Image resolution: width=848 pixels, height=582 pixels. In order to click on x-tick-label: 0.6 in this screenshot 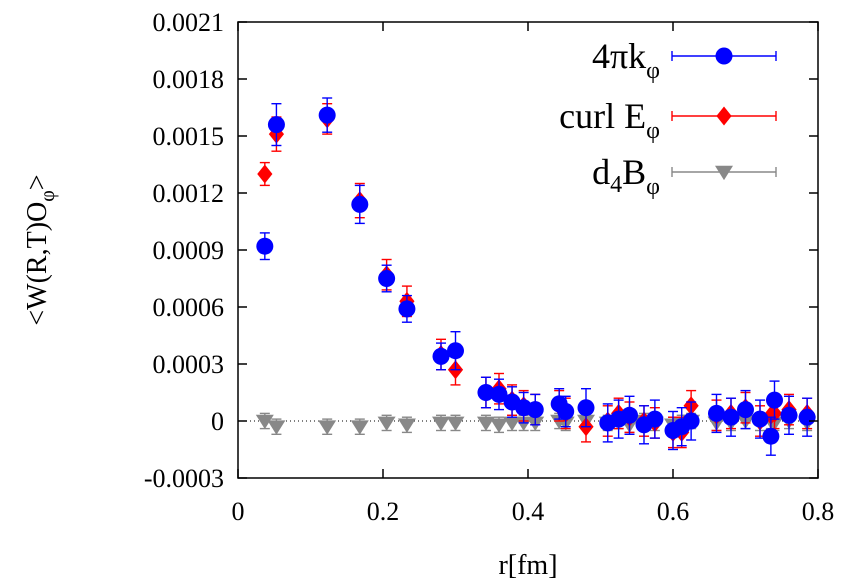, I will do `click(673, 511)`.